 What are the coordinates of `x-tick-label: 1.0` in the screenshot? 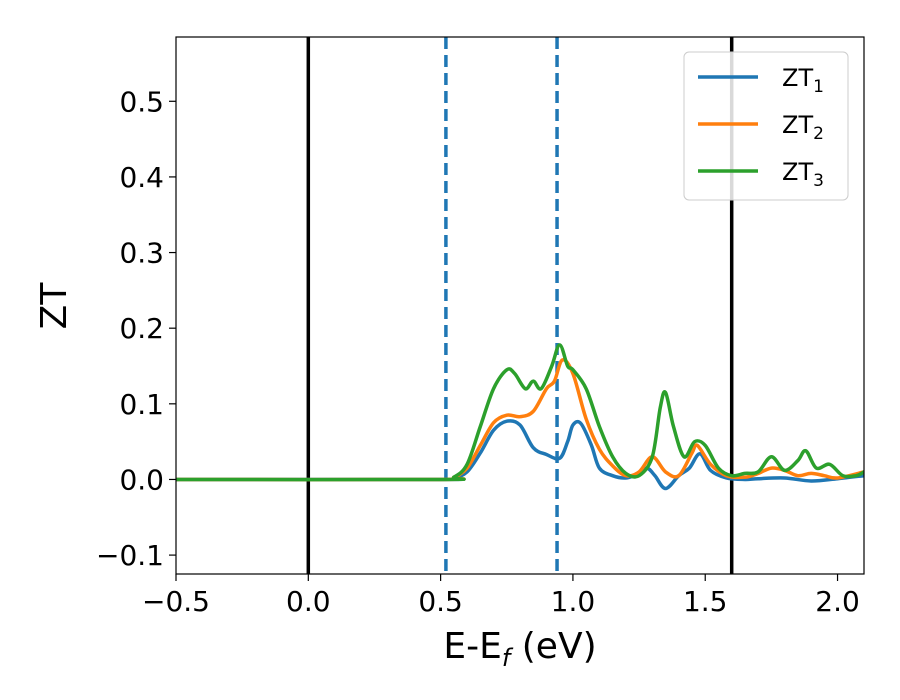 It's located at (573, 601).